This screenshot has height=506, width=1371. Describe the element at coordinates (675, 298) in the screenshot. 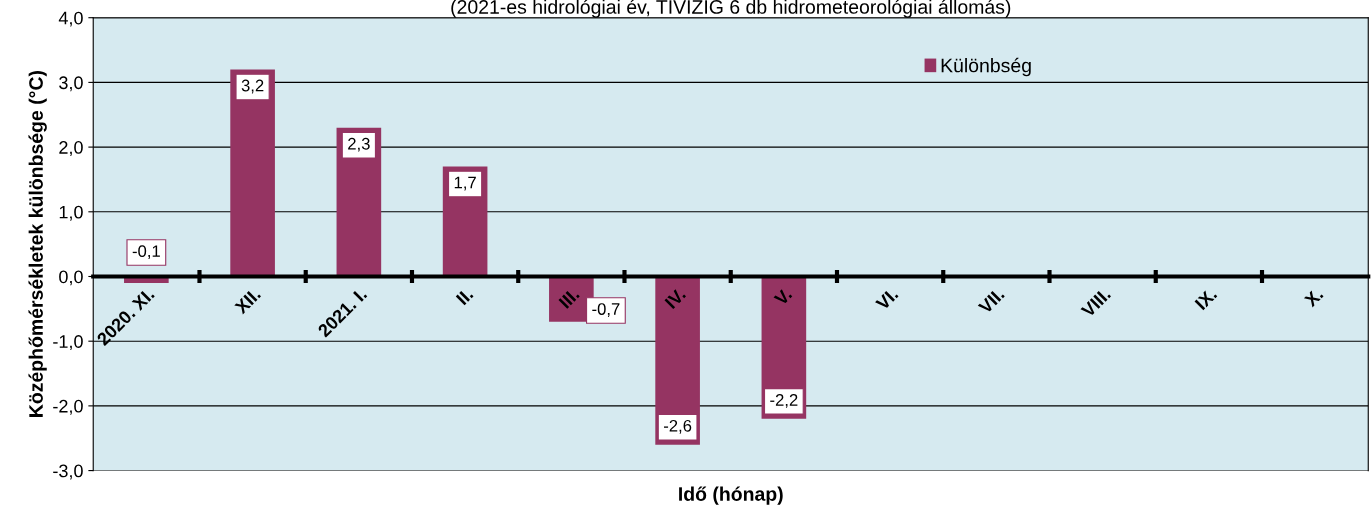

I see `x-tick-label: IV.` at that location.